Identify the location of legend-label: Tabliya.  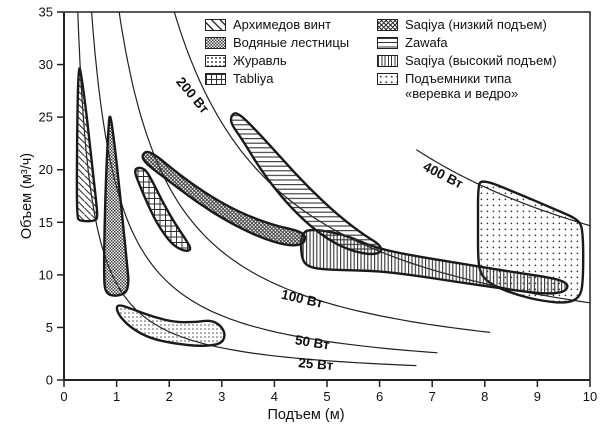
(253, 78).